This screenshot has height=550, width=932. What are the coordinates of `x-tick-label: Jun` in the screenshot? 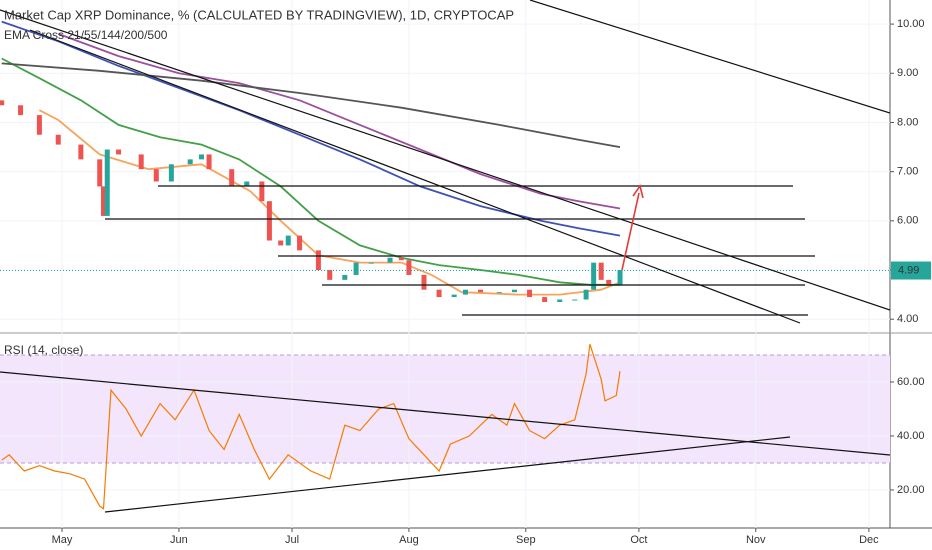 It's located at (179, 540).